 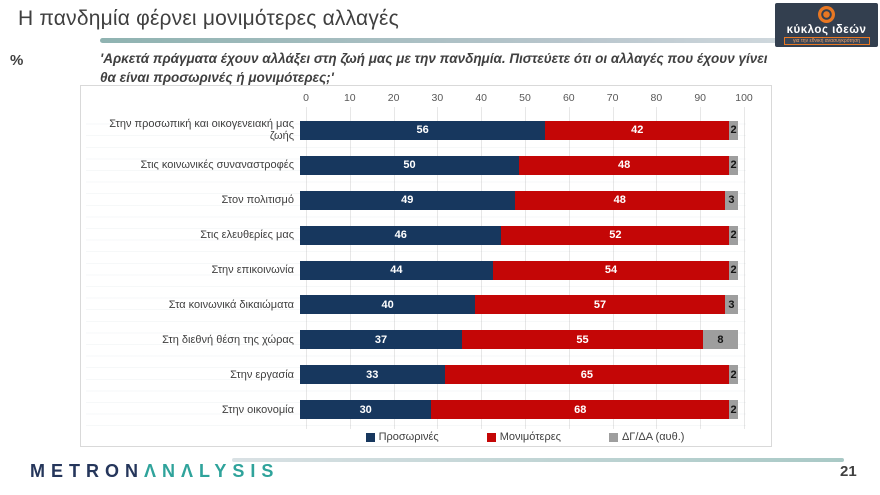 I want to click on legend-label: ΔΓ/ΔΑ (αυθ.), so click(x=653, y=437).